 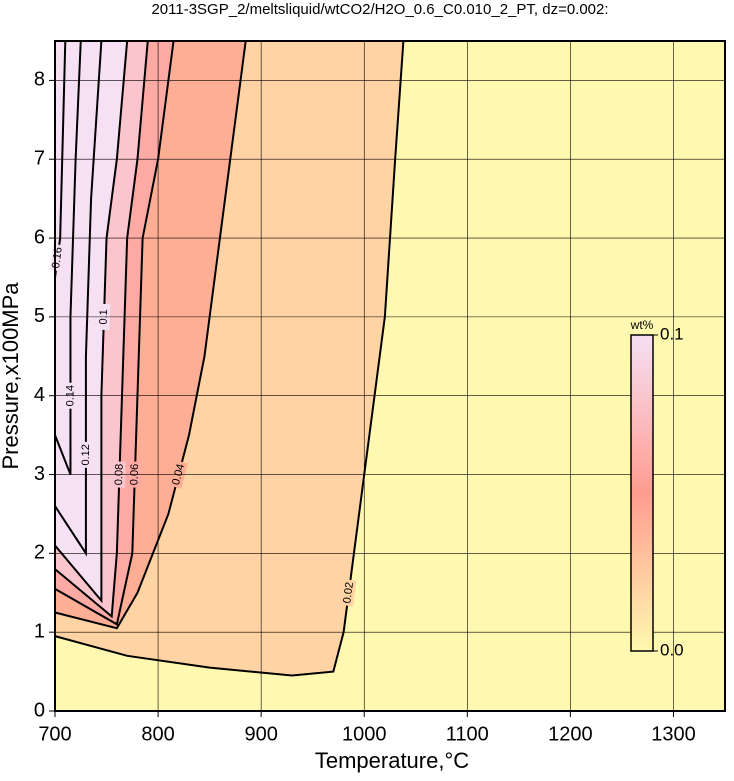 What do you see at coordinates (11, 376) in the screenshot?
I see `y-axis-label: Pressure,x100MPa` at bounding box center [11, 376].